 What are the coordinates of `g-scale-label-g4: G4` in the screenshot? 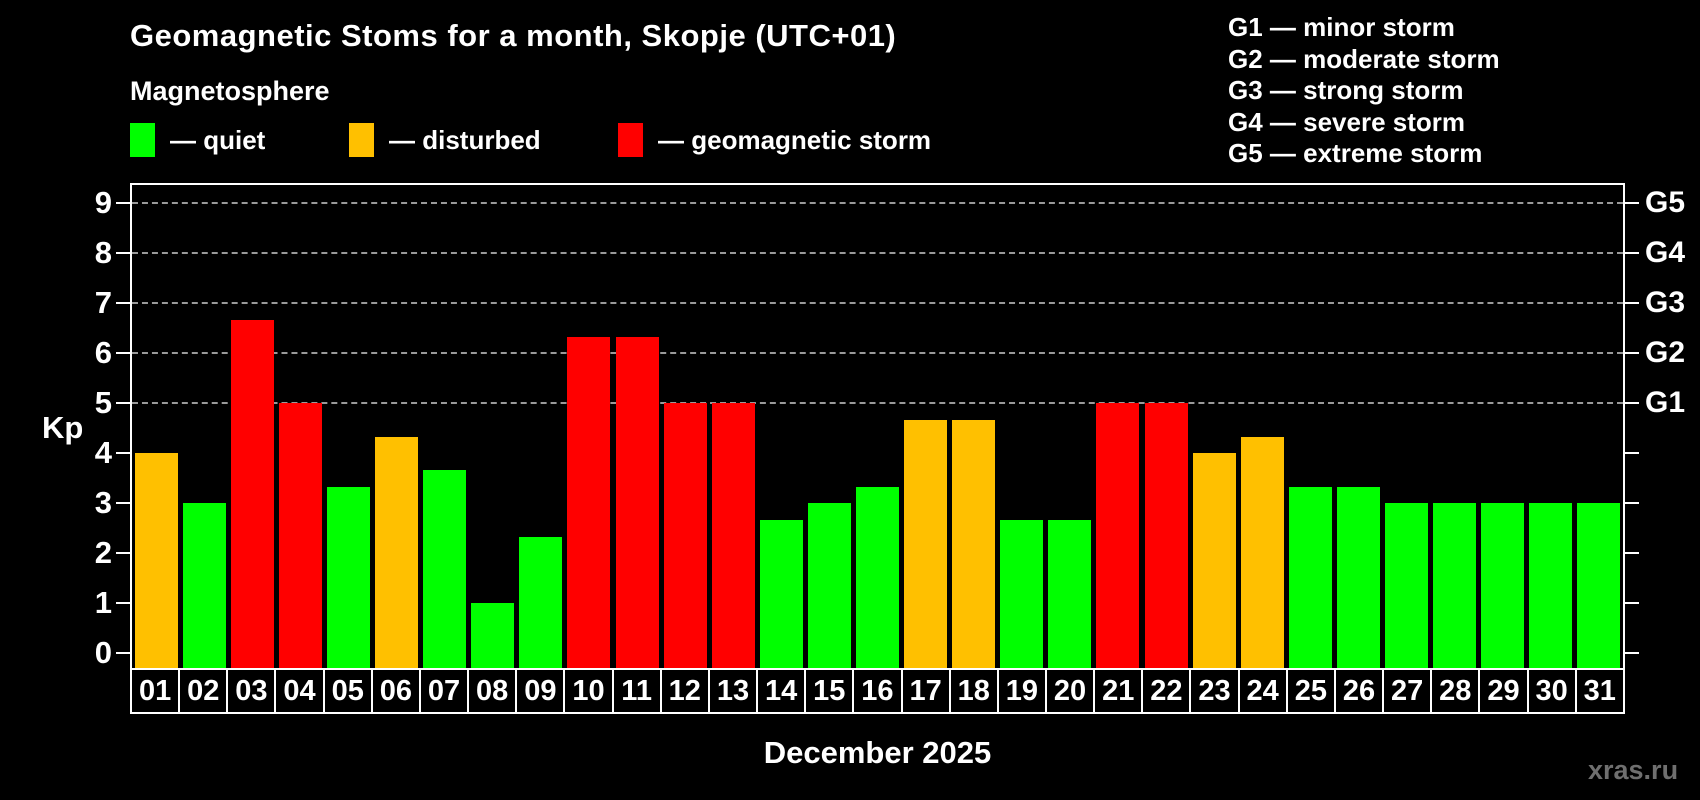 It's located at (1665, 252).